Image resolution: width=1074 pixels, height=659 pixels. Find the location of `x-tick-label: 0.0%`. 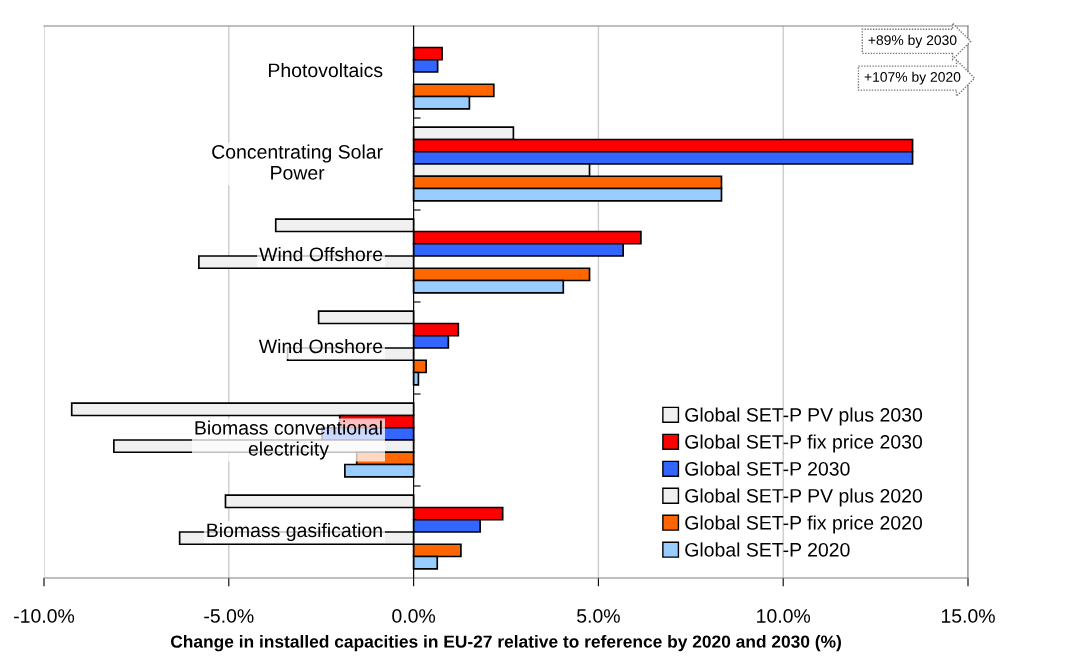

x-tick-label: 0.0% is located at coordinates (414, 616).